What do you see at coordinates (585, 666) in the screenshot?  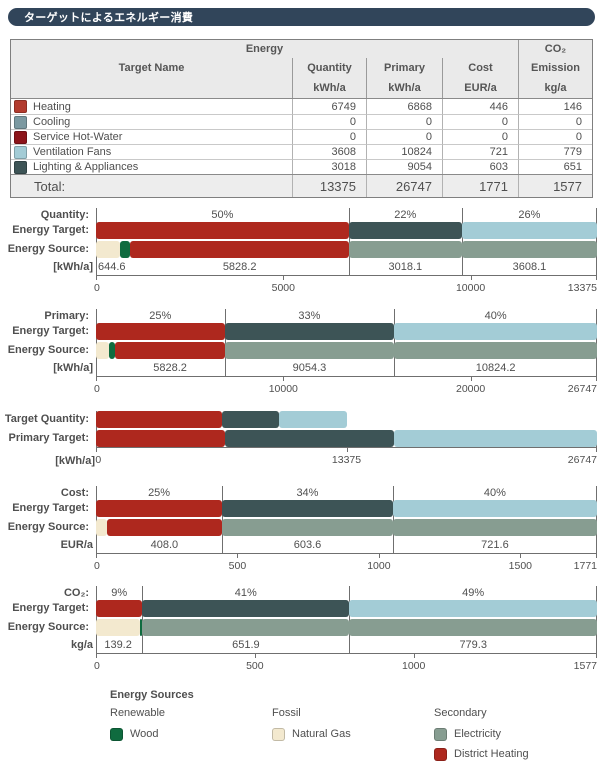 I see `axis-tick-label: 1577` at bounding box center [585, 666].